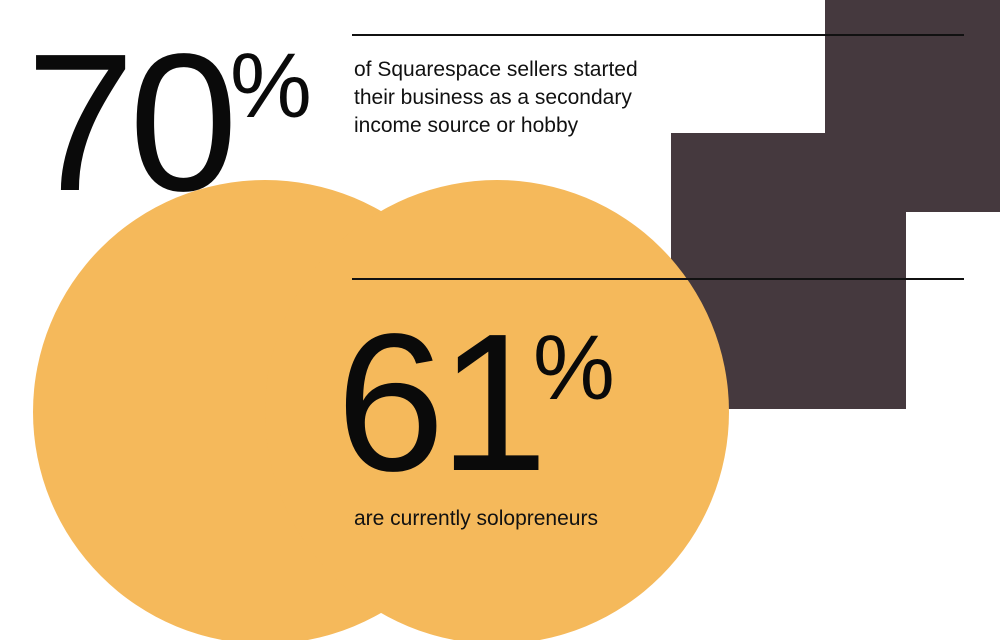 The height and width of the screenshot is (640, 1000). Describe the element at coordinates (574, 368) in the screenshot. I see `percent-sign-2: %` at that location.